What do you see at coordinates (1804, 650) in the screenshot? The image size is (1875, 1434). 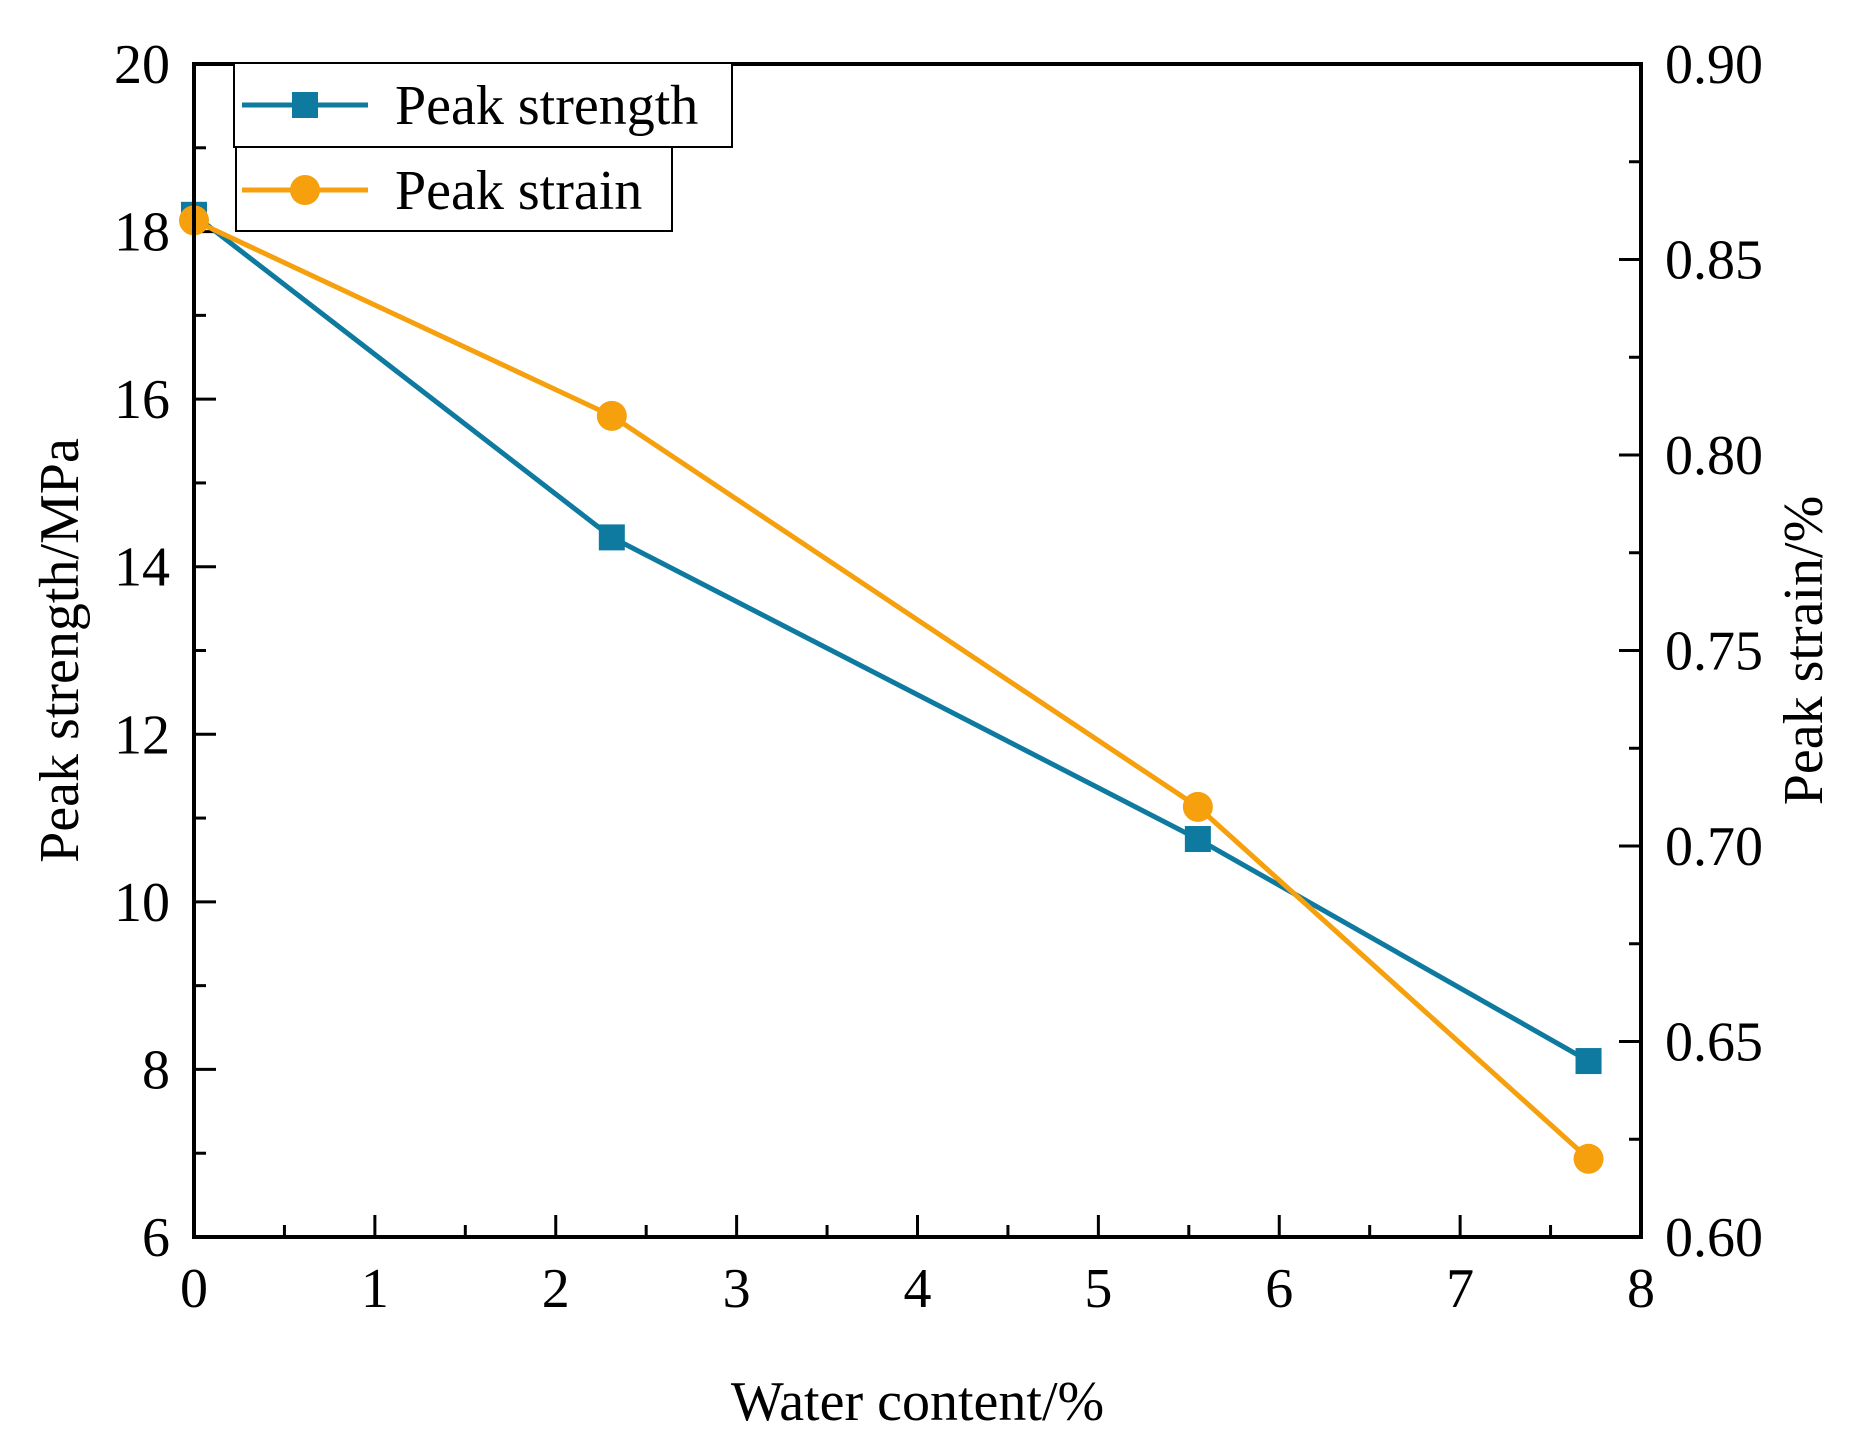 I see `y-right-axis-title: Peak strain/%` at bounding box center [1804, 650].